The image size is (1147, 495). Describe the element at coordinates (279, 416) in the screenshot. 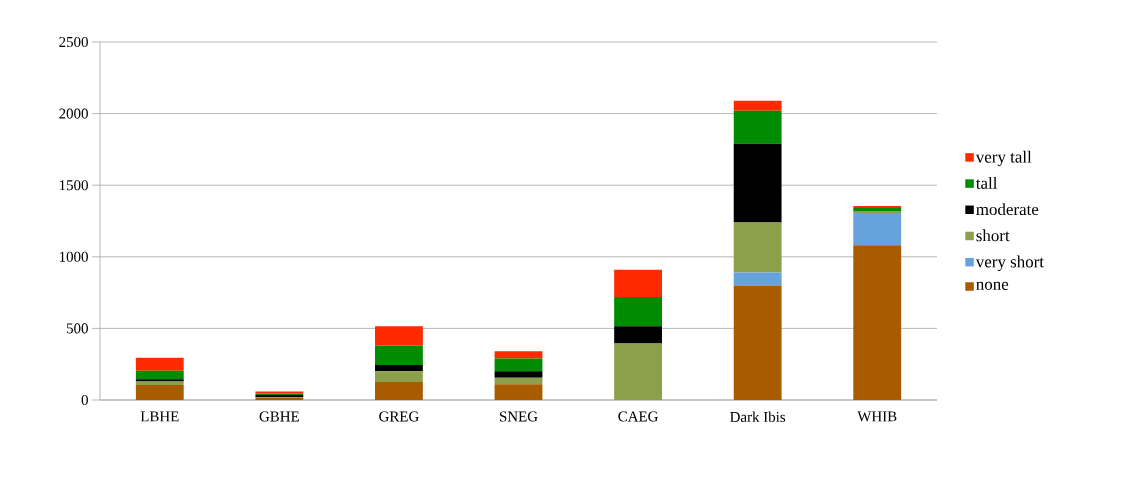

I see `x-tick-label: GBHE` at that location.